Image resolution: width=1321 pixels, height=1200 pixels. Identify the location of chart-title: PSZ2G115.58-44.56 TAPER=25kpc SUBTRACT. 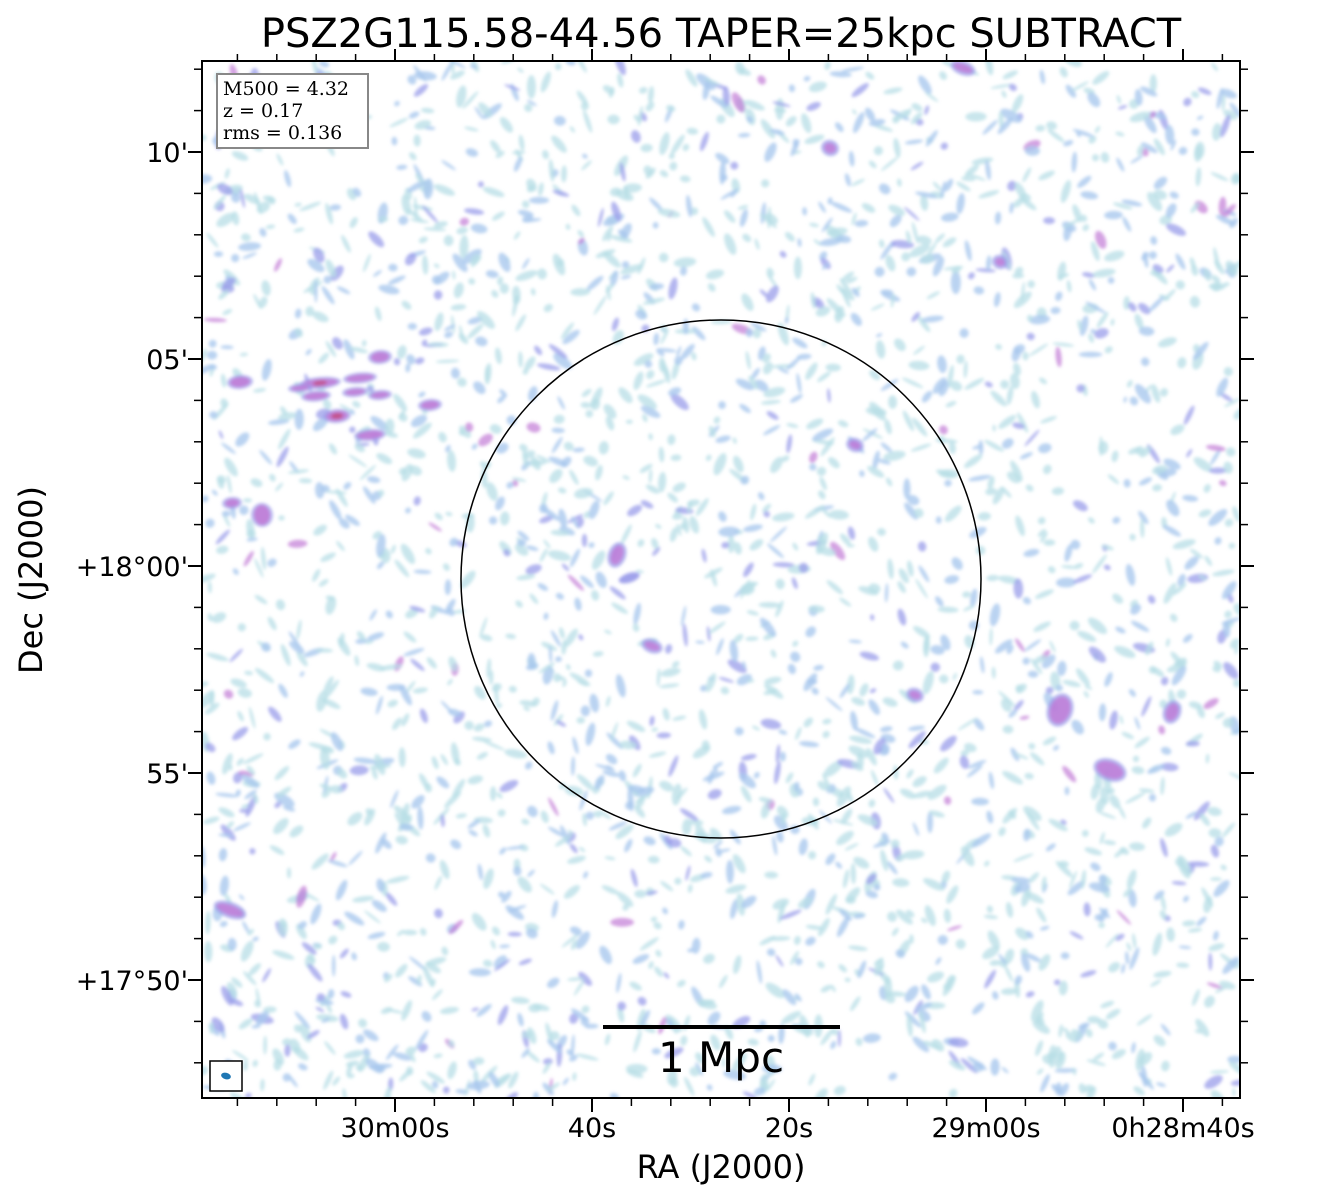
(721, 34).